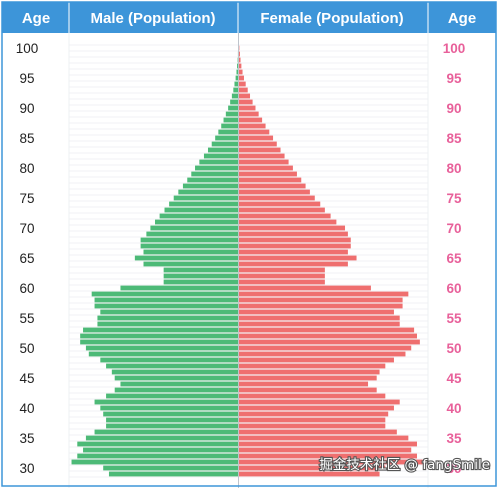 Image resolution: width=500 pixels, height=488 pixels. Describe the element at coordinates (454, 48) in the screenshot. I see `age-label-right: 100` at that location.